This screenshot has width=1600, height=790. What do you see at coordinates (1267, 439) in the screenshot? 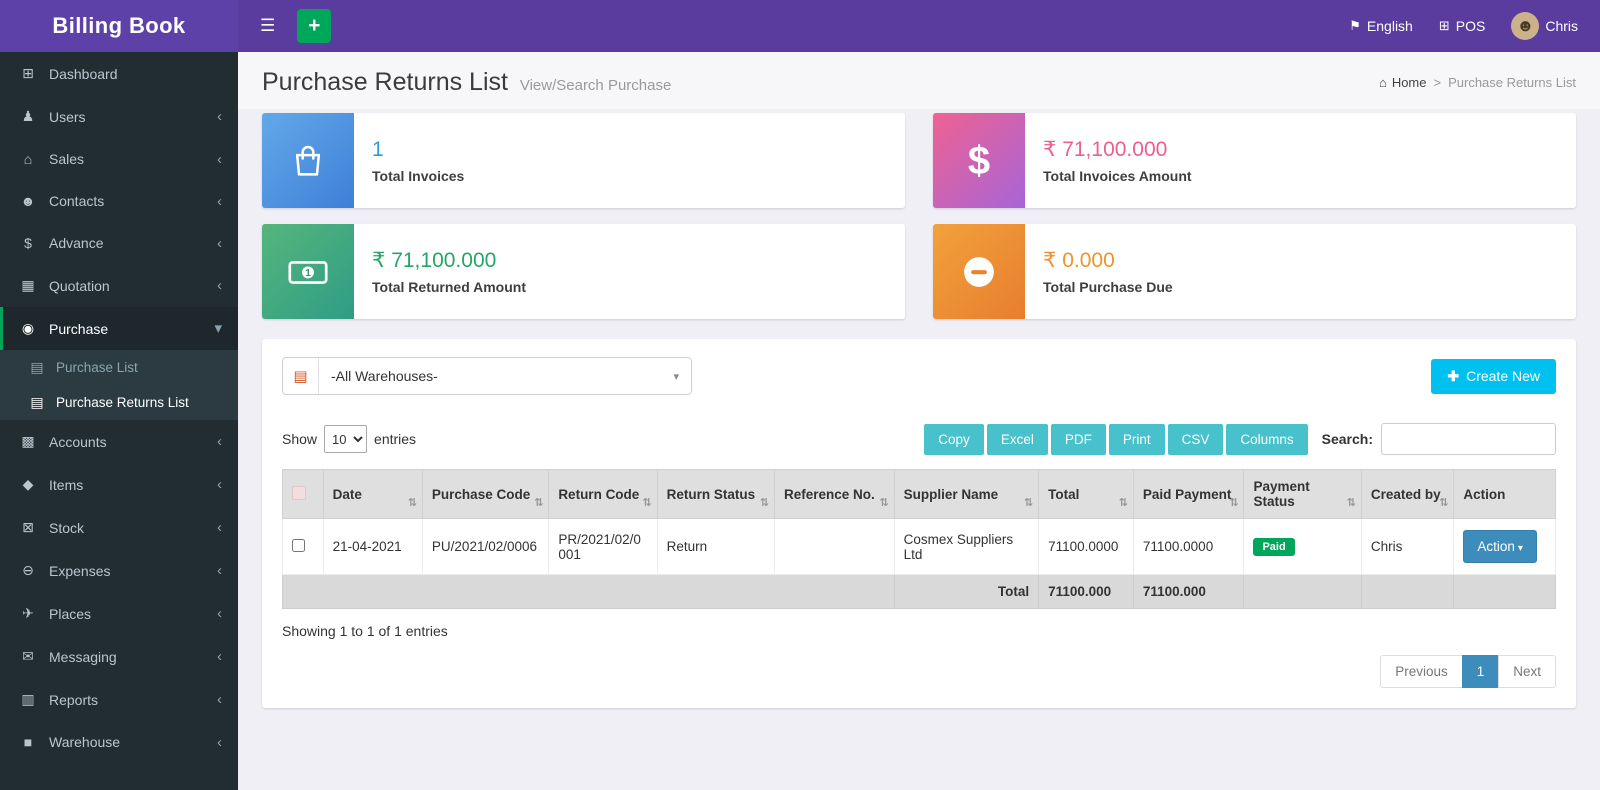
I see `export-columns-button: Columns` at bounding box center [1267, 439].